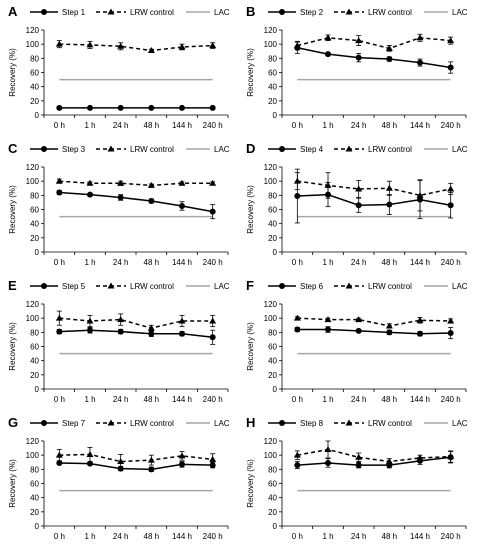  I want to click on series-lrw-line, so click(374, 188).